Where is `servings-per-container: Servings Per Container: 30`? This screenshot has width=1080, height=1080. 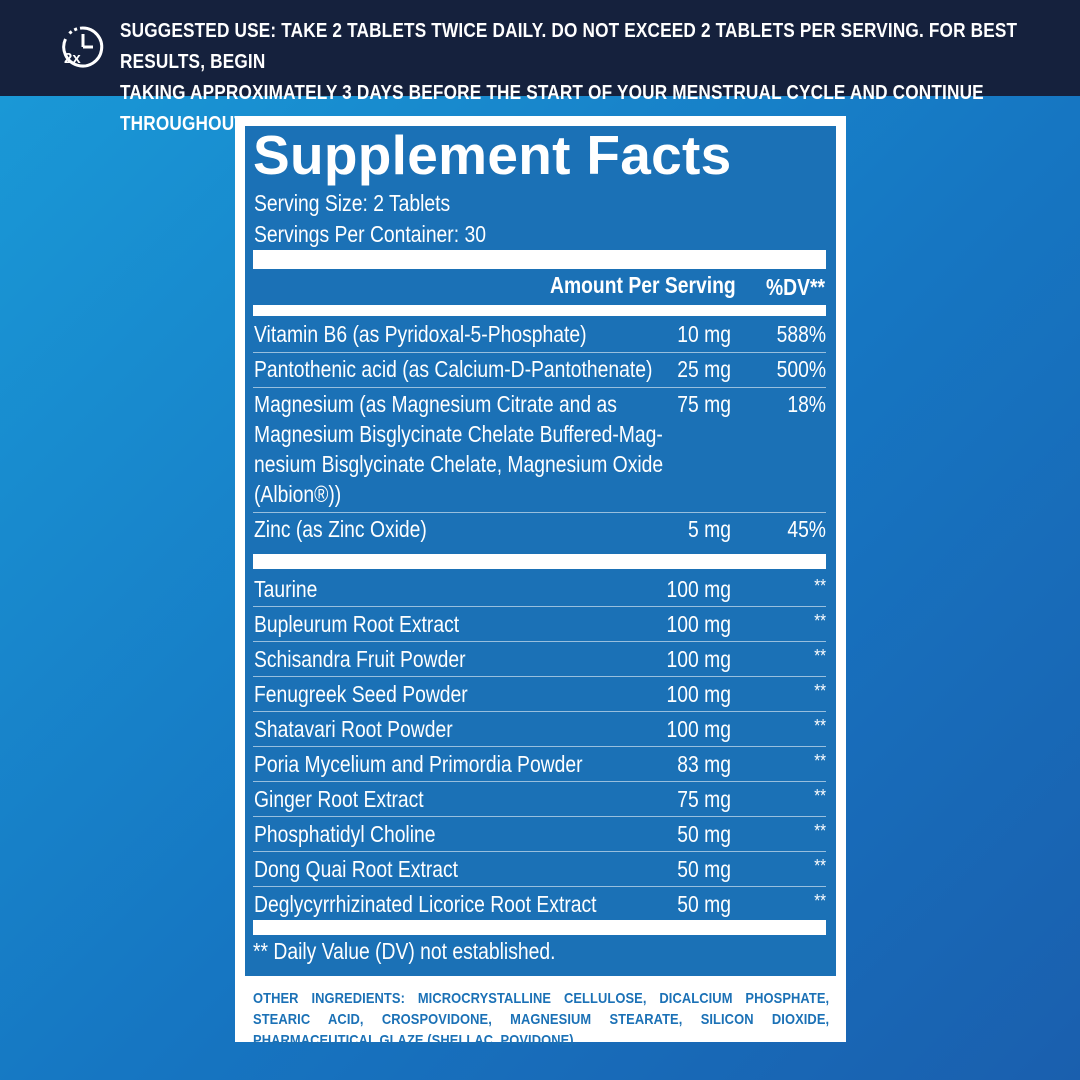 servings-per-container: Servings Per Container: 30 is located at coordinates (370, 234).